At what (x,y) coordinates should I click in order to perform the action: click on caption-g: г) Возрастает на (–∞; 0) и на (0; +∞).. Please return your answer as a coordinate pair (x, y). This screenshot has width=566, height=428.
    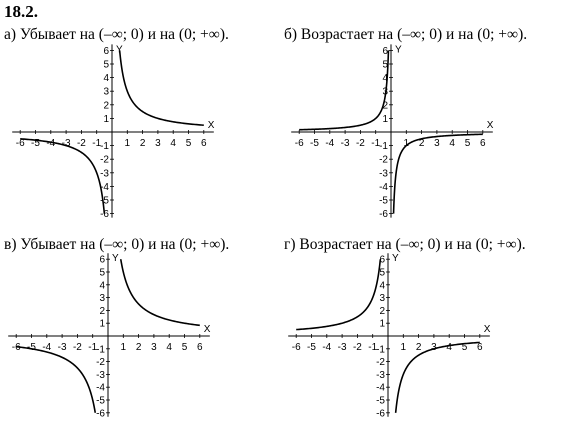
    Looking at the image, I should click on (405, 244).